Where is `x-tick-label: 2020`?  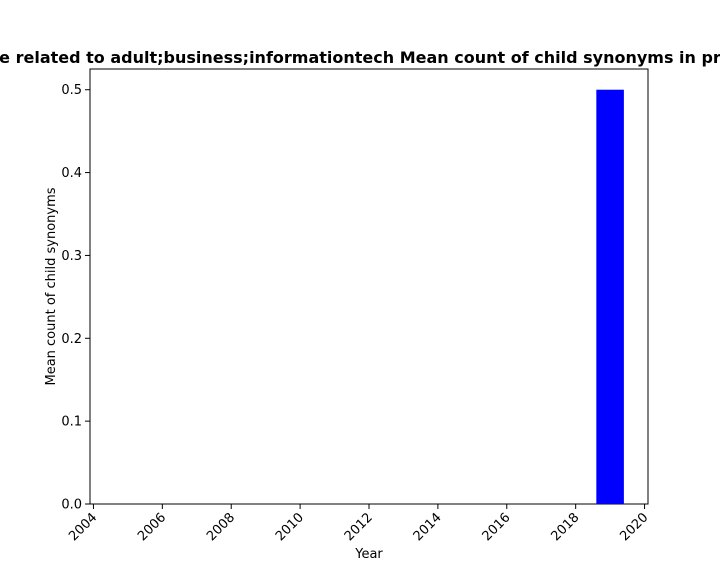
x-tick-label: 2020 is located at coordinates (634, 527).